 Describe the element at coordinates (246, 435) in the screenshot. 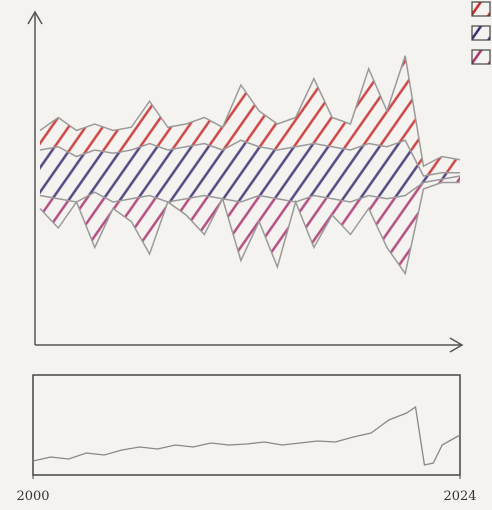

I see `overview-line` at that location.